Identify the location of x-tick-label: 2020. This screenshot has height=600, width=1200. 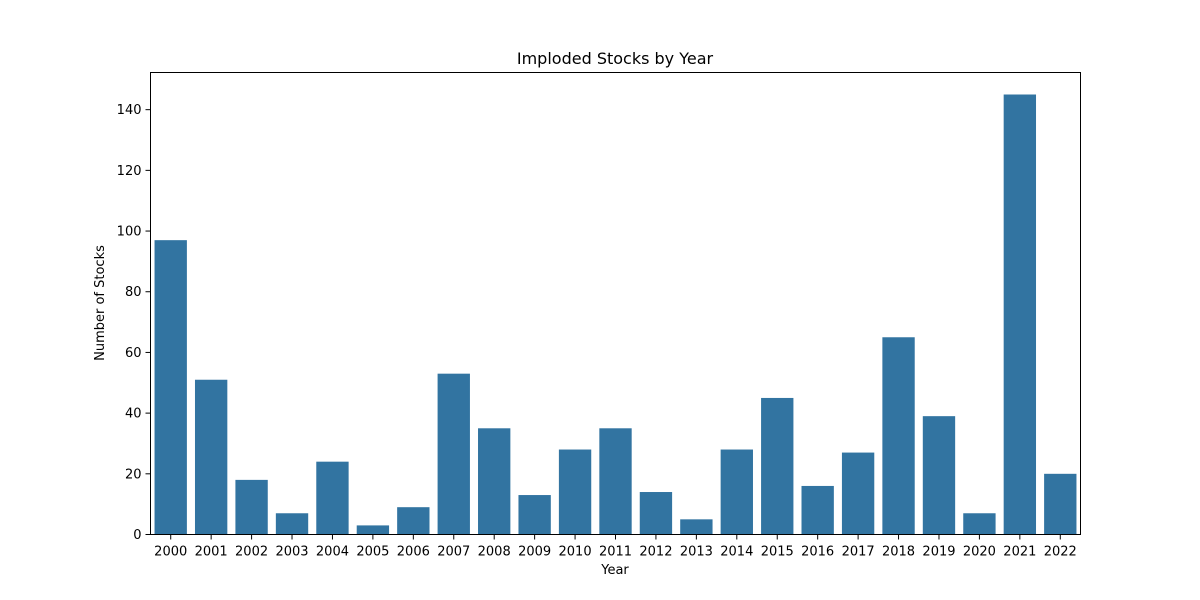
(979, 552).